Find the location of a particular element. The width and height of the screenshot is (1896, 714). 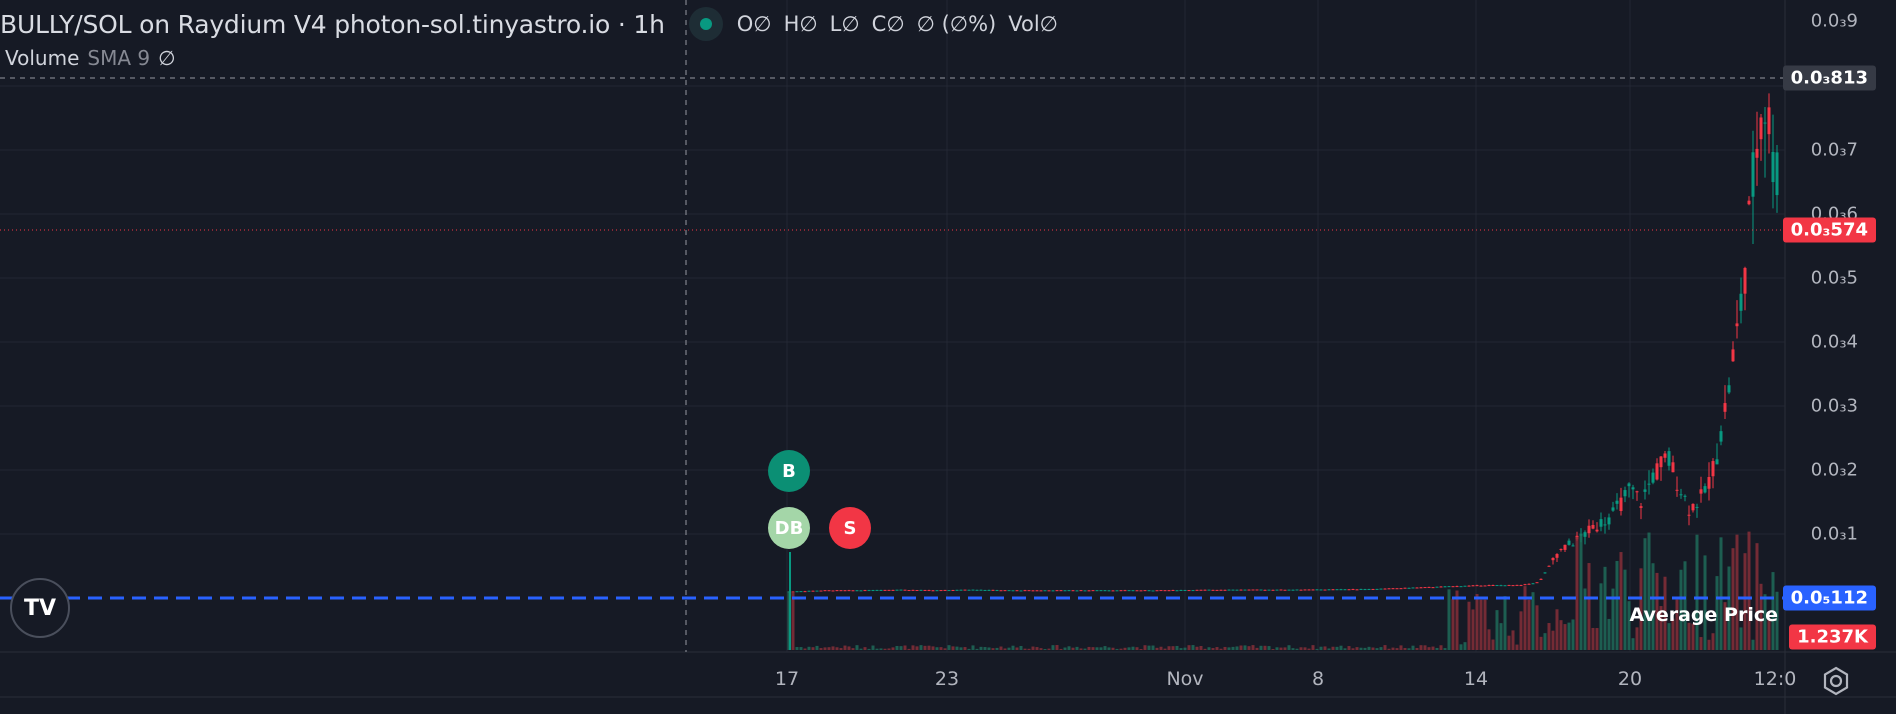

buy-marker: B is located at coordinates (789, 471).